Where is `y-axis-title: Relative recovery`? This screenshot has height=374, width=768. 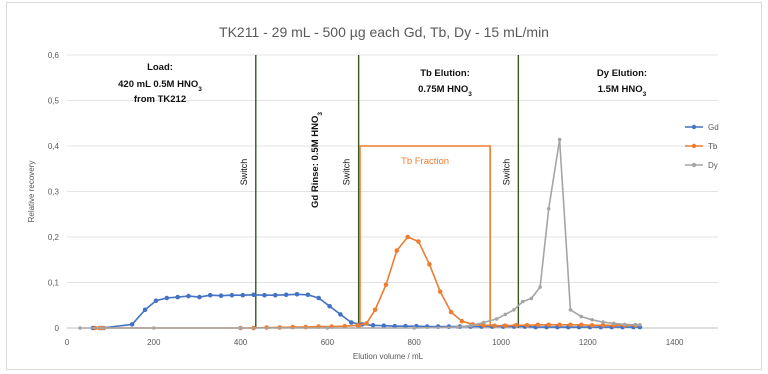
y-axis-title: Relative recovery is located at coordinates (31, 192).